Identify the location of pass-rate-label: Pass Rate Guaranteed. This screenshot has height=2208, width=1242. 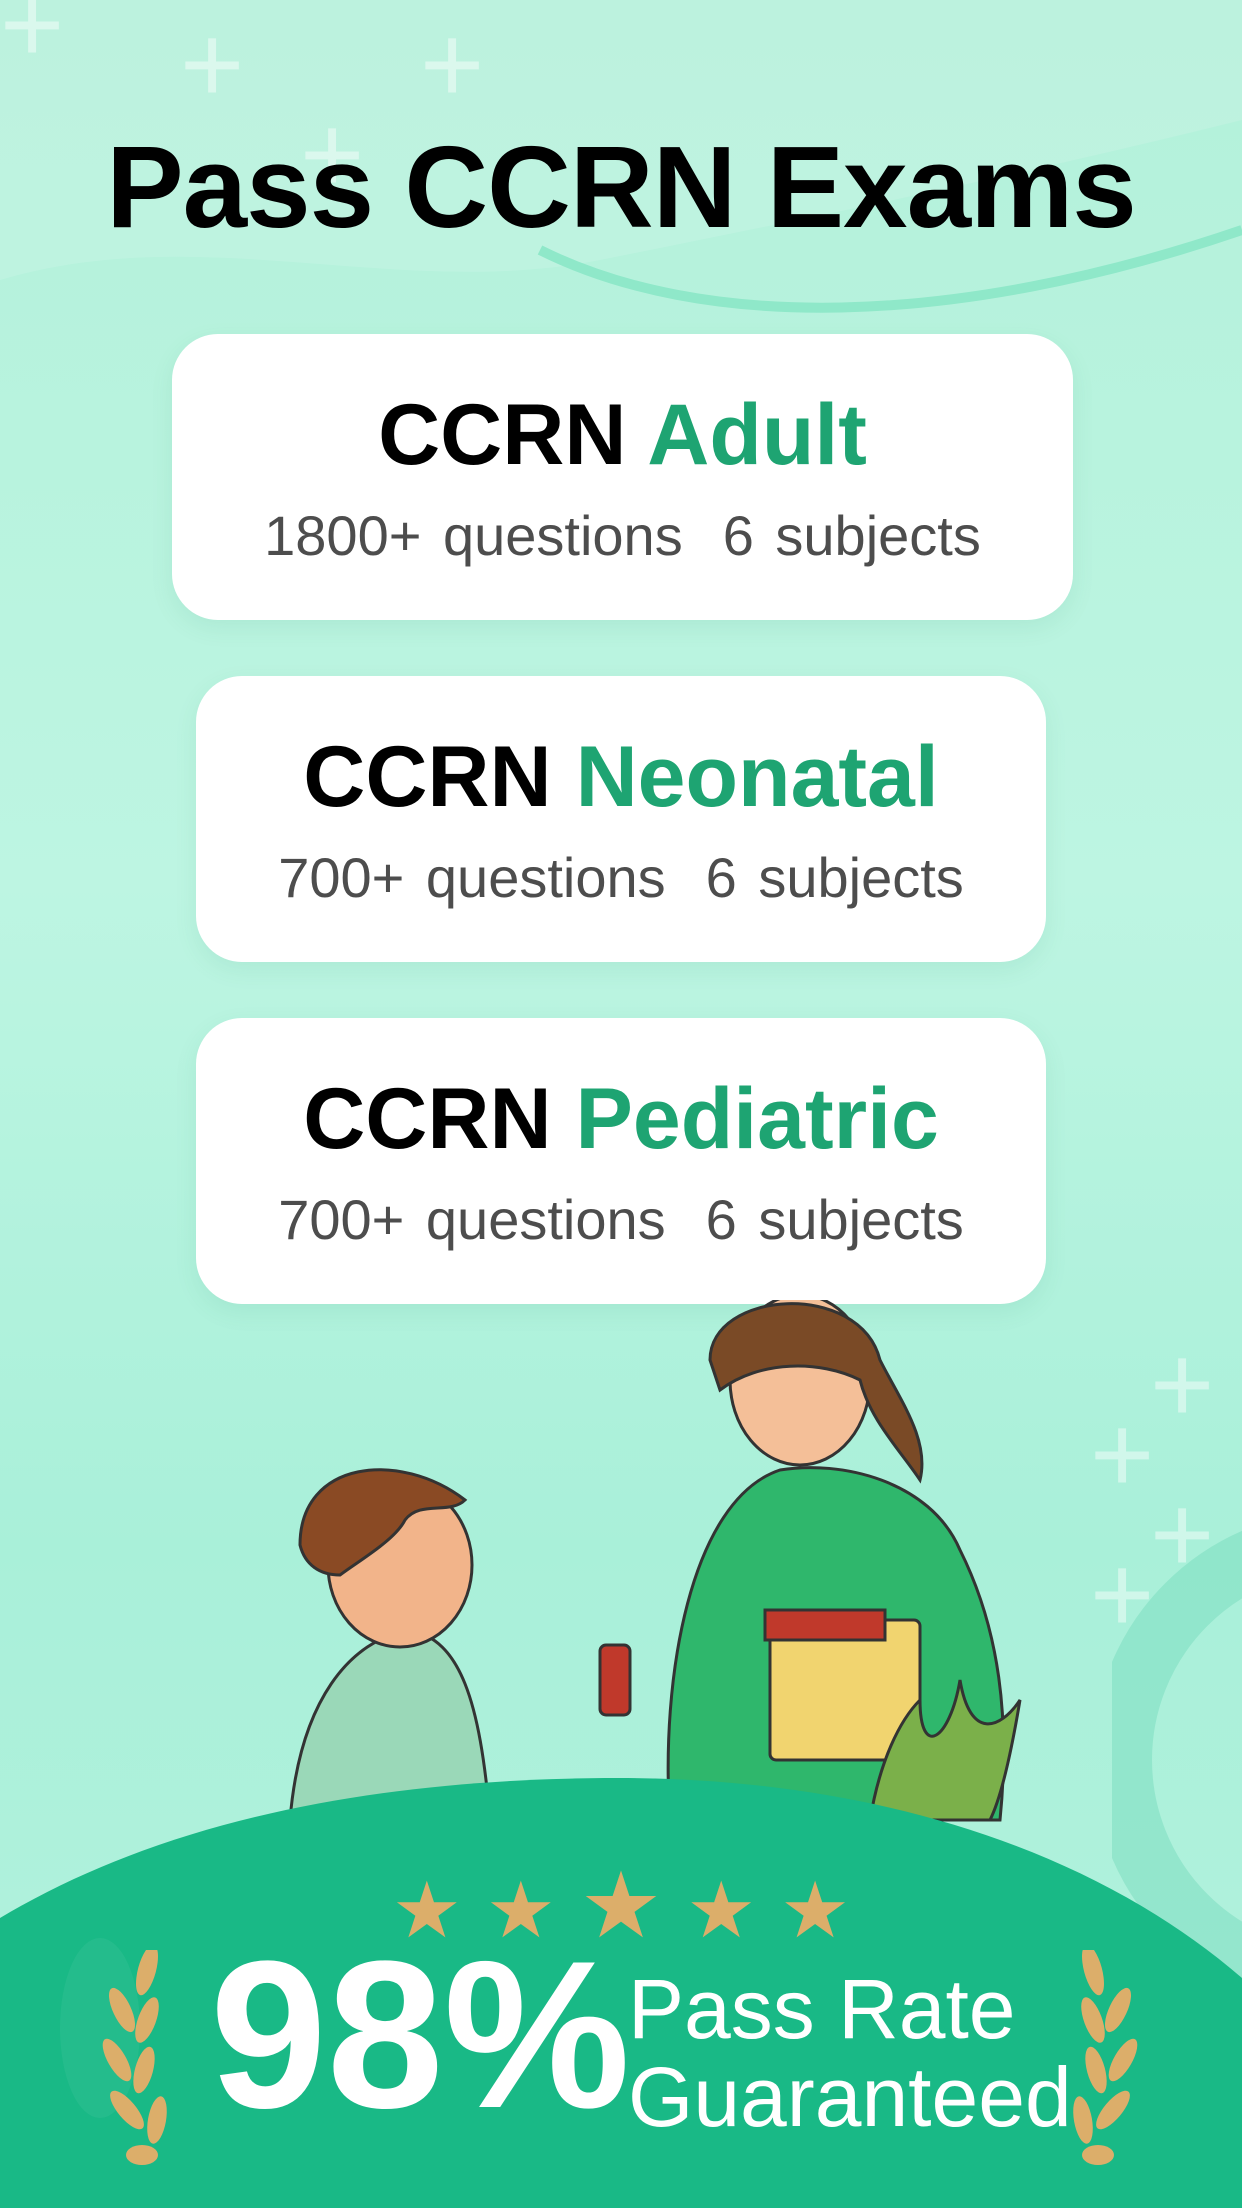
(850, 2053).